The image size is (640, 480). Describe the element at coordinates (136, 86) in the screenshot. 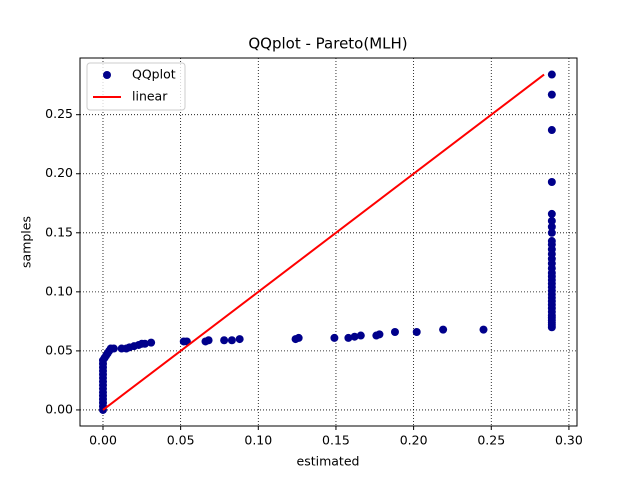

I see `legend-box` at that location.